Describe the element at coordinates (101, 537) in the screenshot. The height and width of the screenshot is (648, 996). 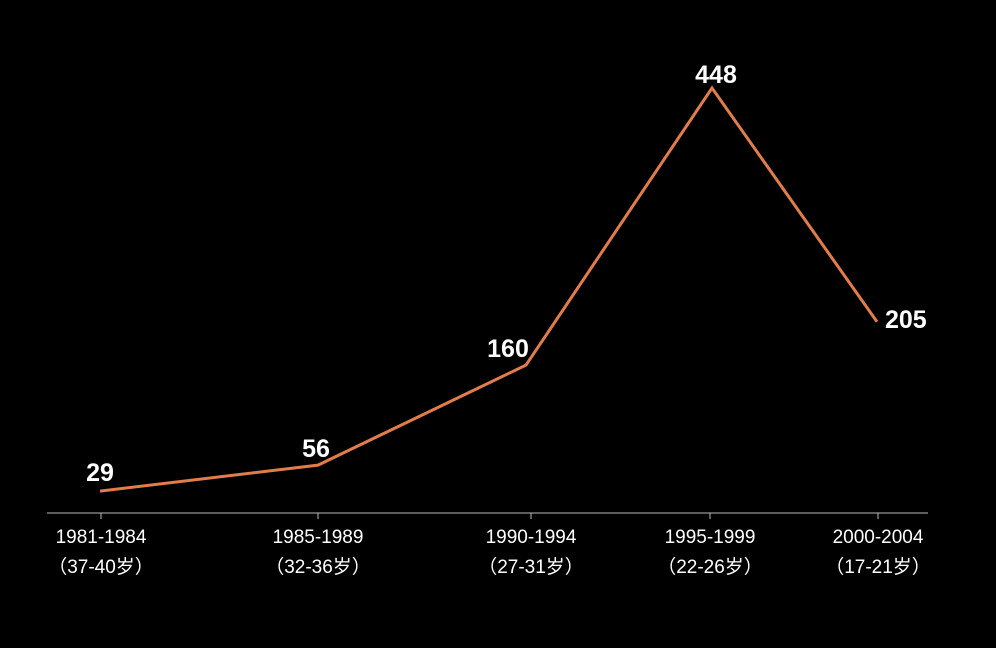
I see `x-tick-label: 1981-1984` at that location.